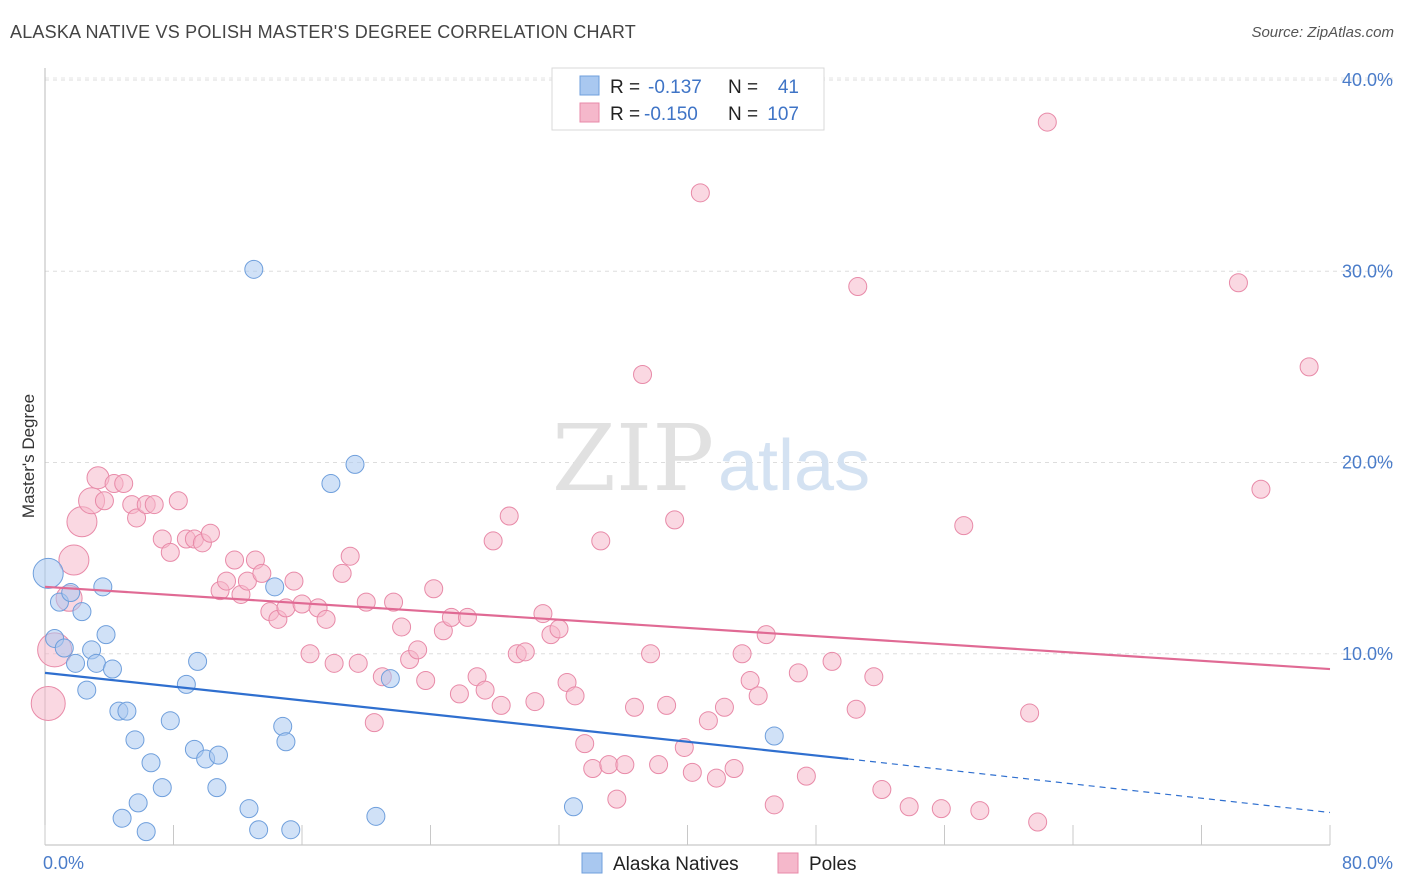 Image resolution: width=1406 pixels, height=892 pixels. Describe the element at coordinates (1322, 32) in the screenshot. I see `chart-source: Source: ZipAtlas.com` at that location.